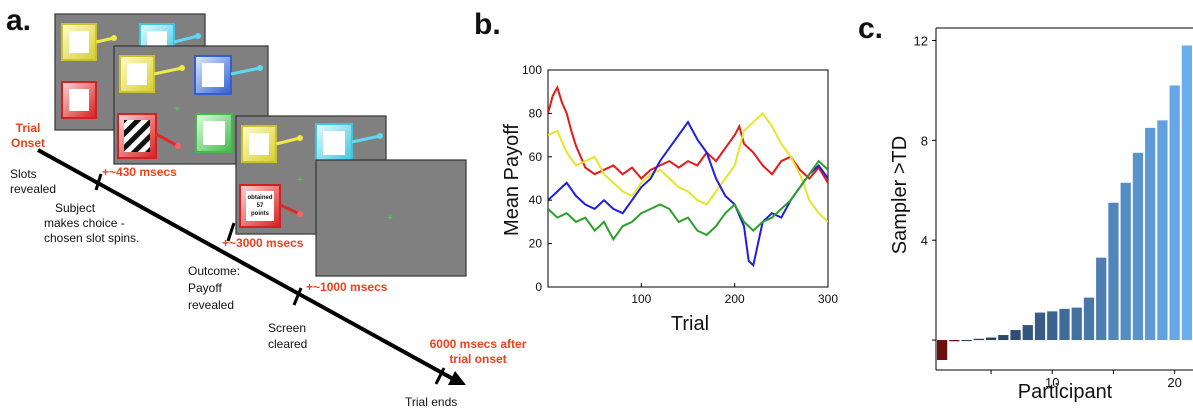 The height and width of the screenshot is (410, 1193). I want to click on chart-b-ytick-label: 60, so click(536, 157).